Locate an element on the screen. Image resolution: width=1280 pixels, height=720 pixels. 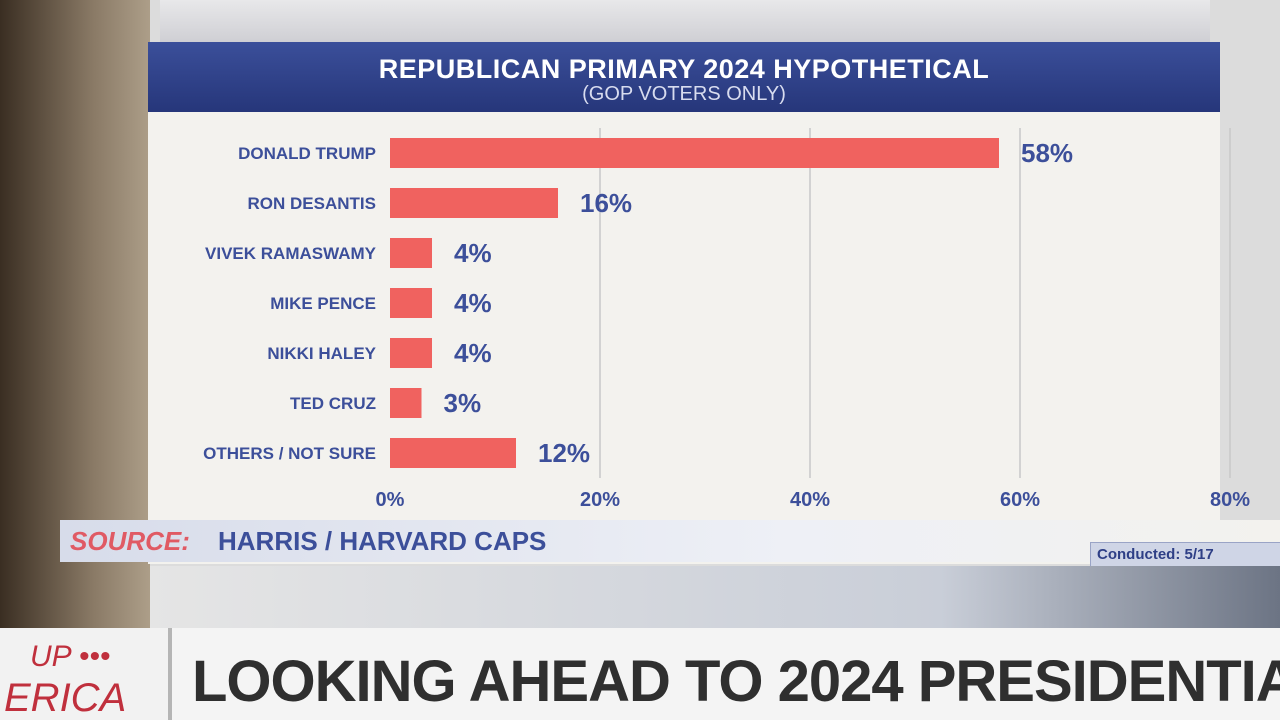
value-label: 58% is located at coordinates (1047, 153).